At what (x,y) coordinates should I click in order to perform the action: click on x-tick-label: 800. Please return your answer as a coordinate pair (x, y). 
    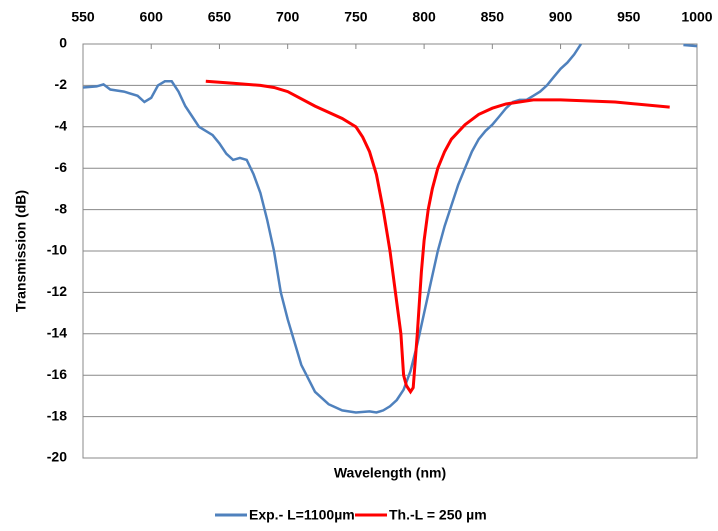
    Looking at the image, I should click on (424, 17).